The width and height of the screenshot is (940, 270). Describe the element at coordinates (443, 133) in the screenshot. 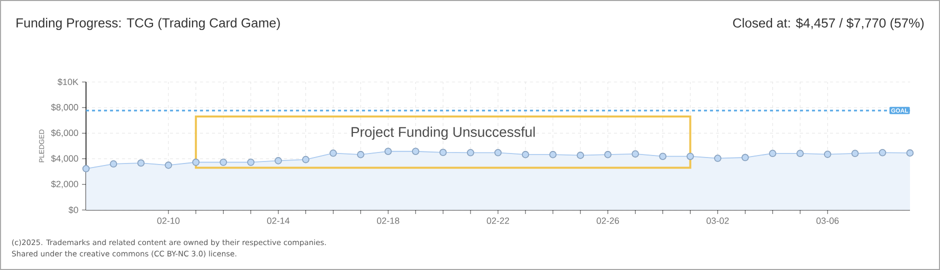

I see `annotation: Project Funding Unsuccessful` at that location.